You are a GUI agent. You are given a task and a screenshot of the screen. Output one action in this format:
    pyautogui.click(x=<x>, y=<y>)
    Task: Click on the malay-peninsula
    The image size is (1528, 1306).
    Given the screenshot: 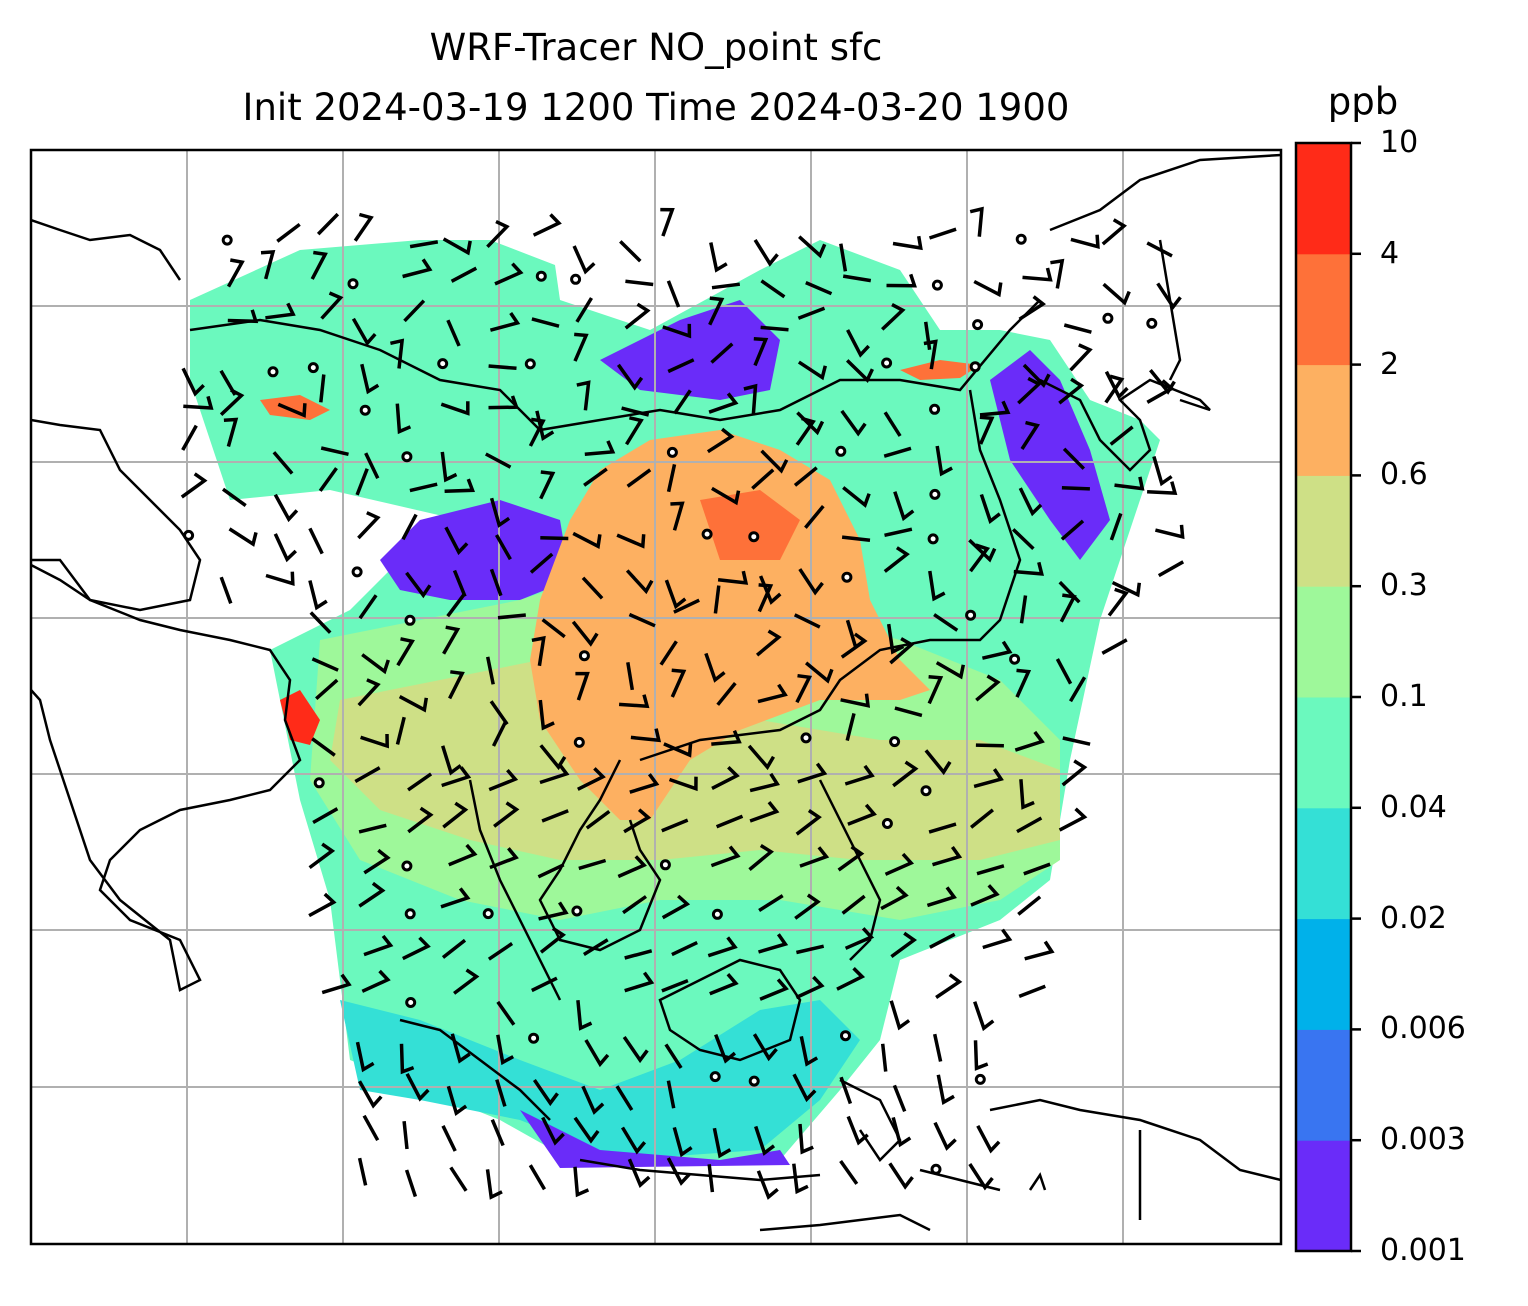 What is the action you would take?
    pyautogui.click(x=515, y=890)
    